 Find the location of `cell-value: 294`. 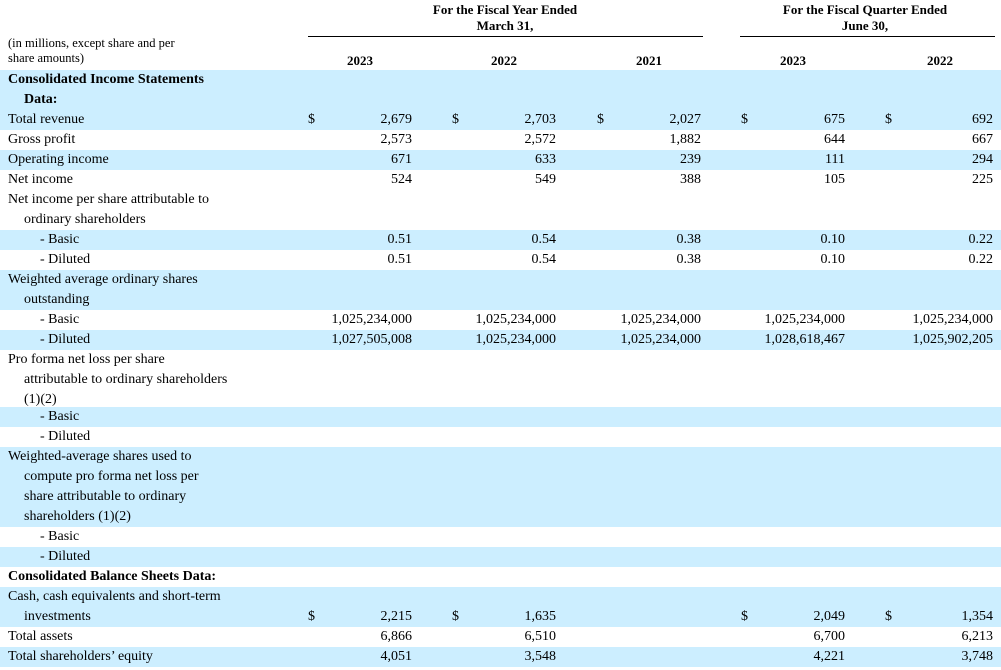

cell-value: 294 is located at coordinates (982, 159).